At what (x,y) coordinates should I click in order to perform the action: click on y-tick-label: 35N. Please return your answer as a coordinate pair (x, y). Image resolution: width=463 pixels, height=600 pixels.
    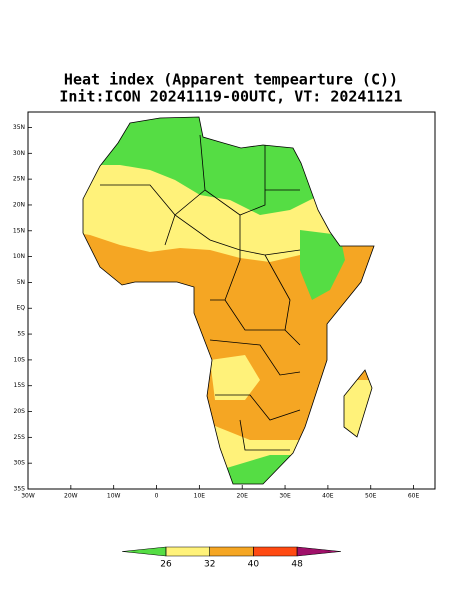
    Looking at the image, I should click on (19, 127).